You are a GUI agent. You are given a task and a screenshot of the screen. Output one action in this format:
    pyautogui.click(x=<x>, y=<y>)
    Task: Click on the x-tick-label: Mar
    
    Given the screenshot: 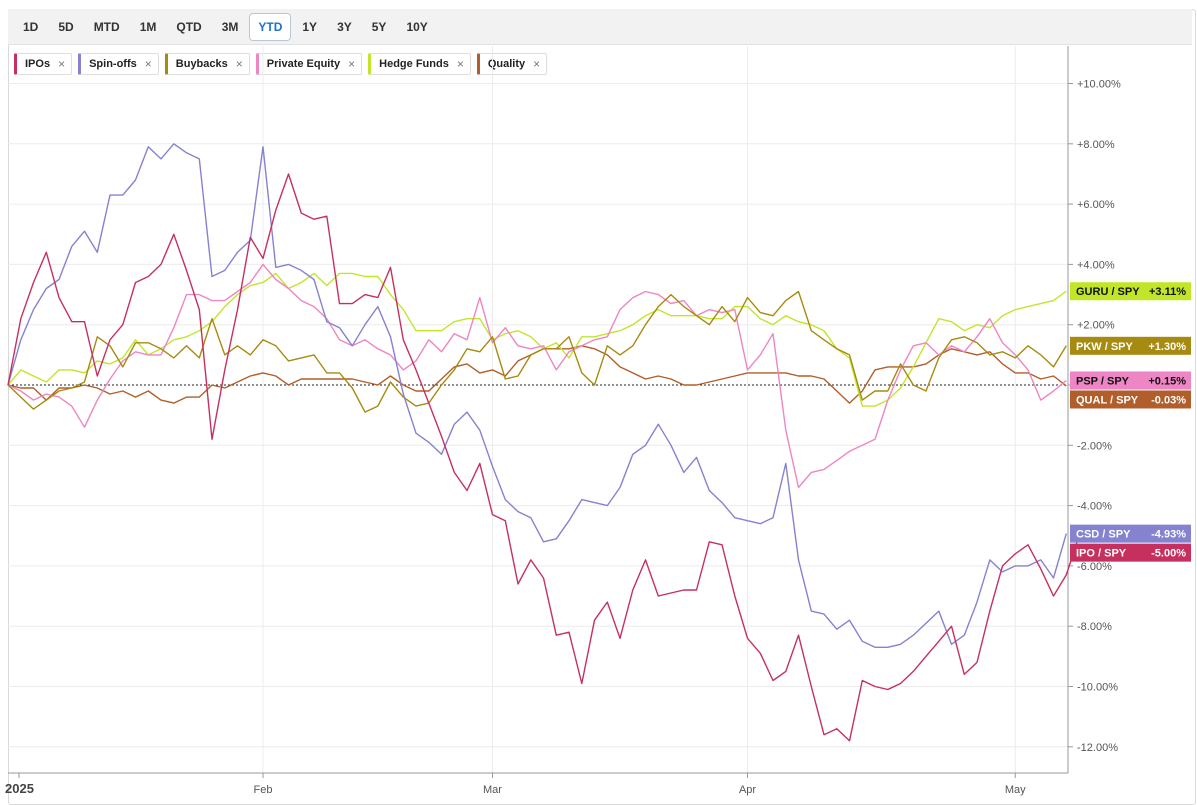 What is the action you would take?
    pyautogui.click(x=492, y=790)
    